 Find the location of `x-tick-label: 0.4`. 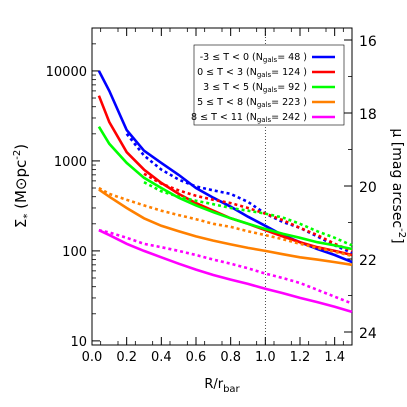

x-tick-label: 0.4 is located at coordinates (161, 357).